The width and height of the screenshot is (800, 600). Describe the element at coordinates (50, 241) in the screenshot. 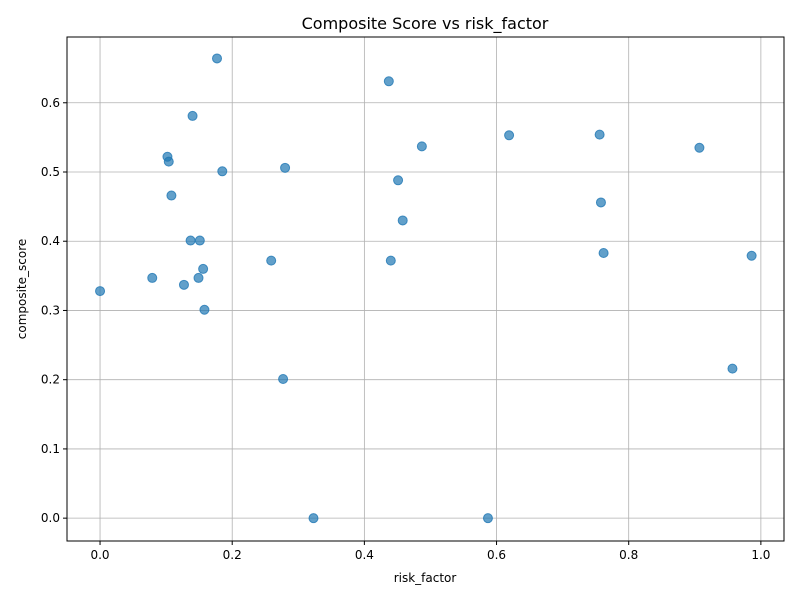

I see `y-tick-label: 0.4` at that location.